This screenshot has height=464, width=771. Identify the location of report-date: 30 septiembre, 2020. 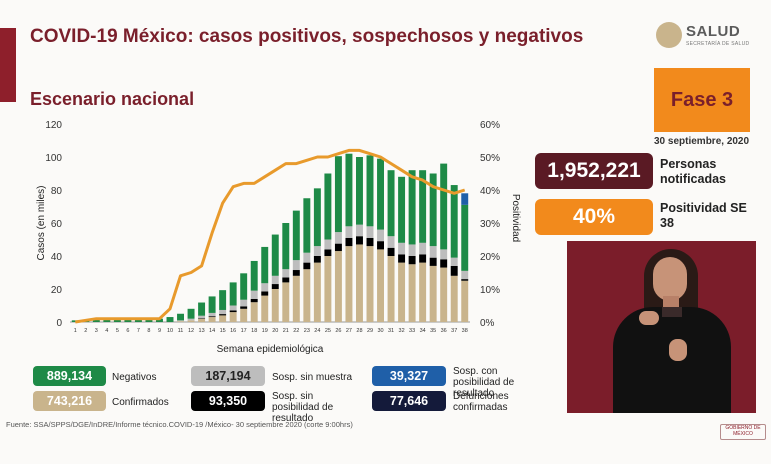
(702, 141).